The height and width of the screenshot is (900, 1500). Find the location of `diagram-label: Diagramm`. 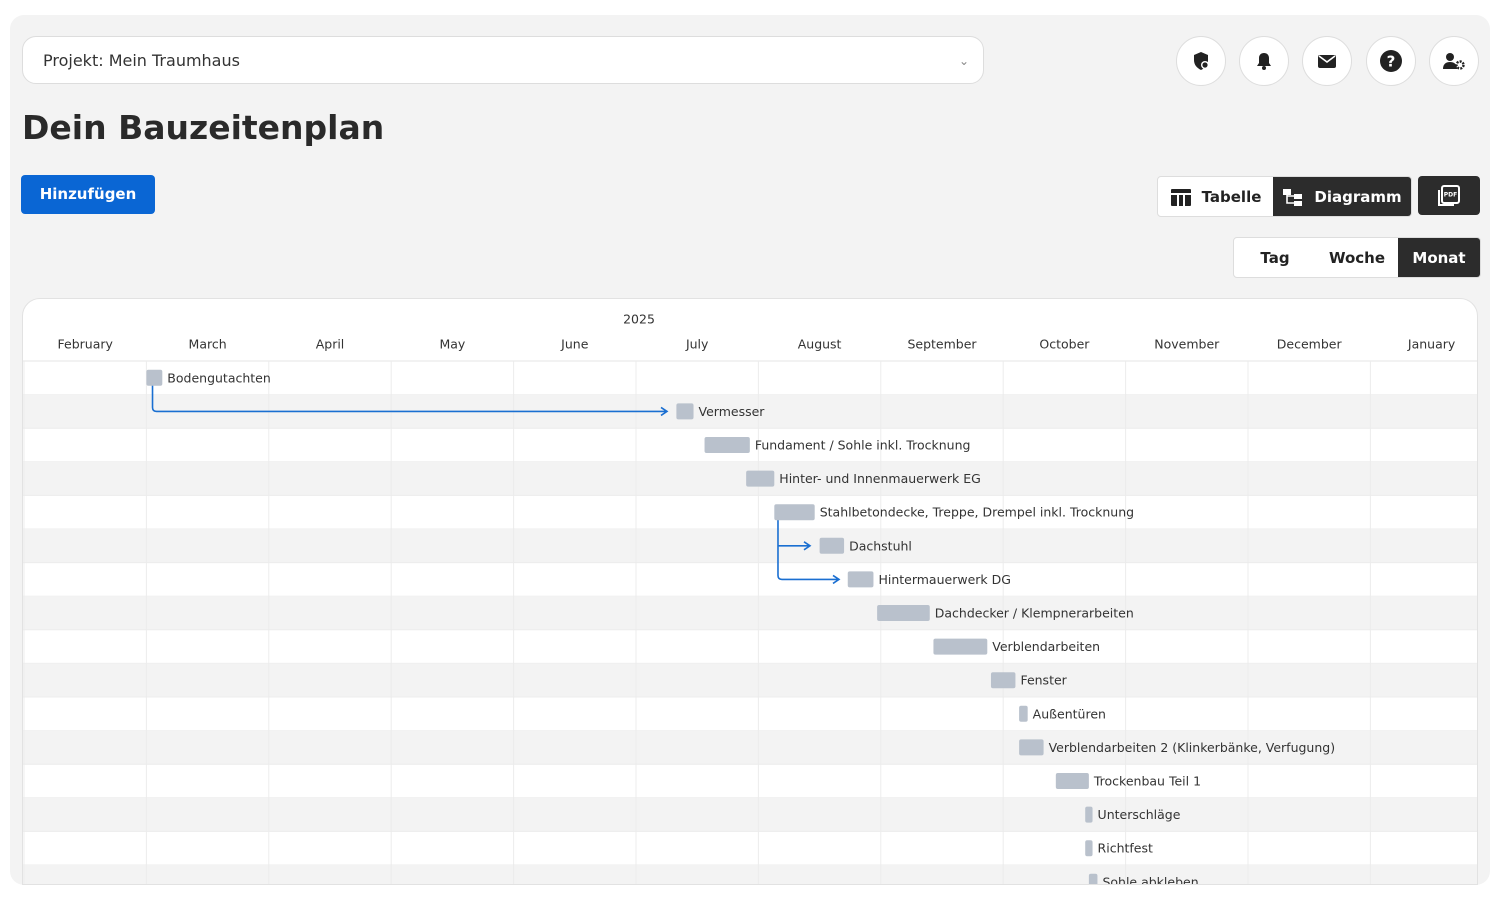

diagram-label: Diagramm is located at coordinates (1358, 196).